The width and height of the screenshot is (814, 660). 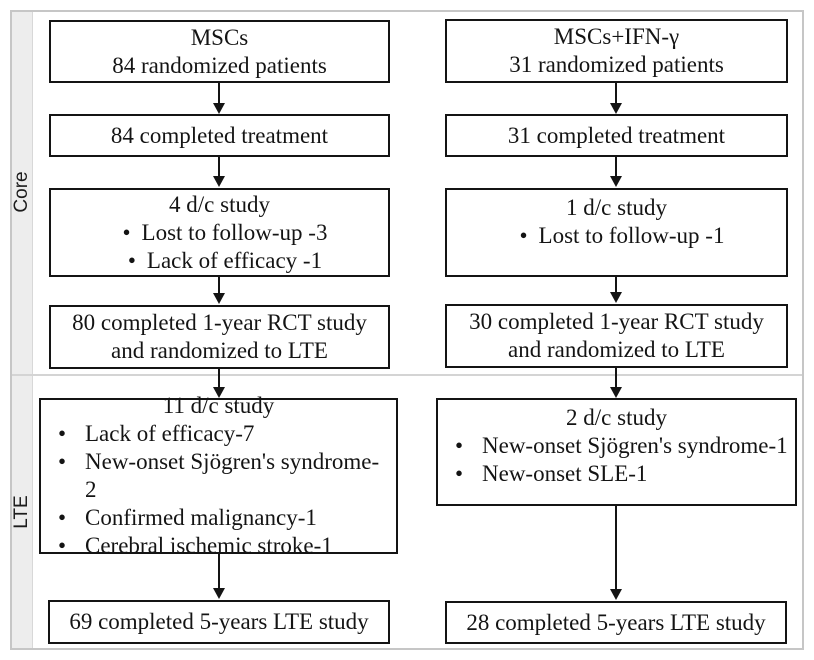 I want to click on completed-treatment-text: 84 completed treatment, so click(x=219, y=135).